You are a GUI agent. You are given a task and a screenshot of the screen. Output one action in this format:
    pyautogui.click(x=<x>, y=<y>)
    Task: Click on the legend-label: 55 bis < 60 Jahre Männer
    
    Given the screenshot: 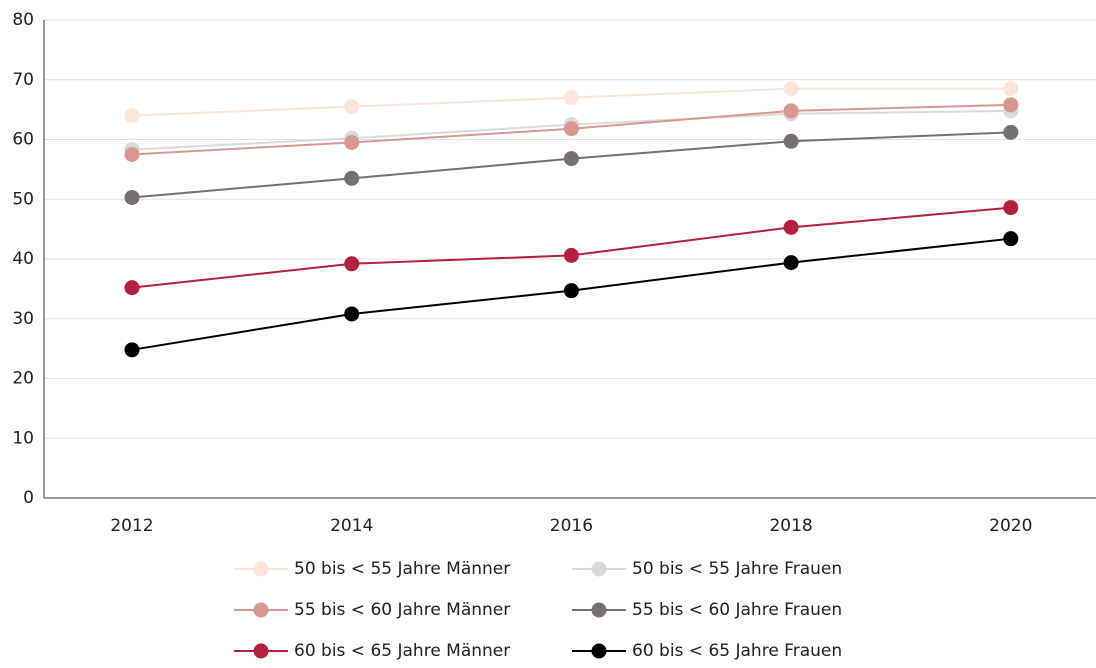 What is the action you would take?
    pyautogui.click(x=402, y=610)
    